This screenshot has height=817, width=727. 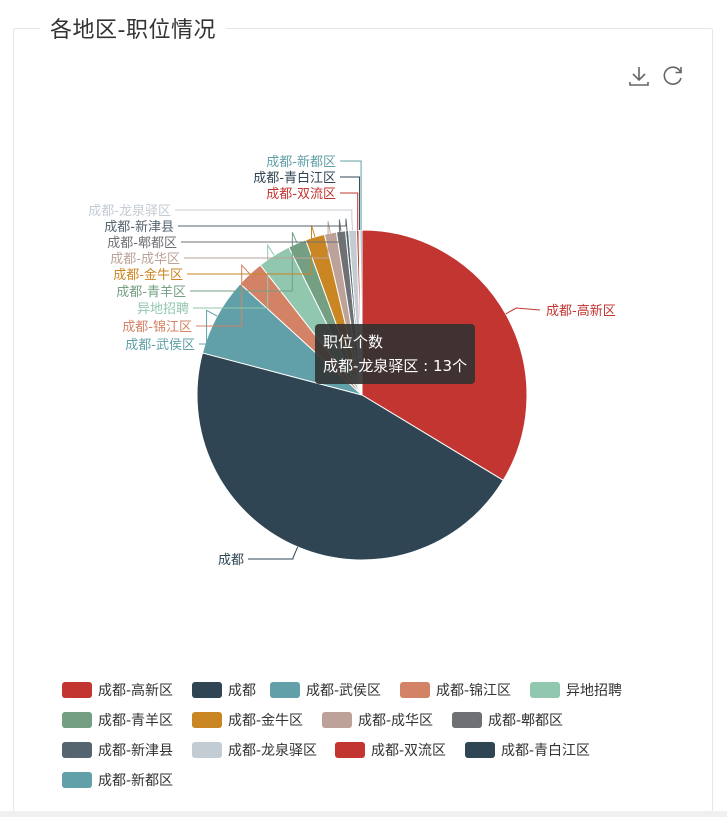 I want to click on legend-item: 成都-金牛区, so click(x=247, y=720).